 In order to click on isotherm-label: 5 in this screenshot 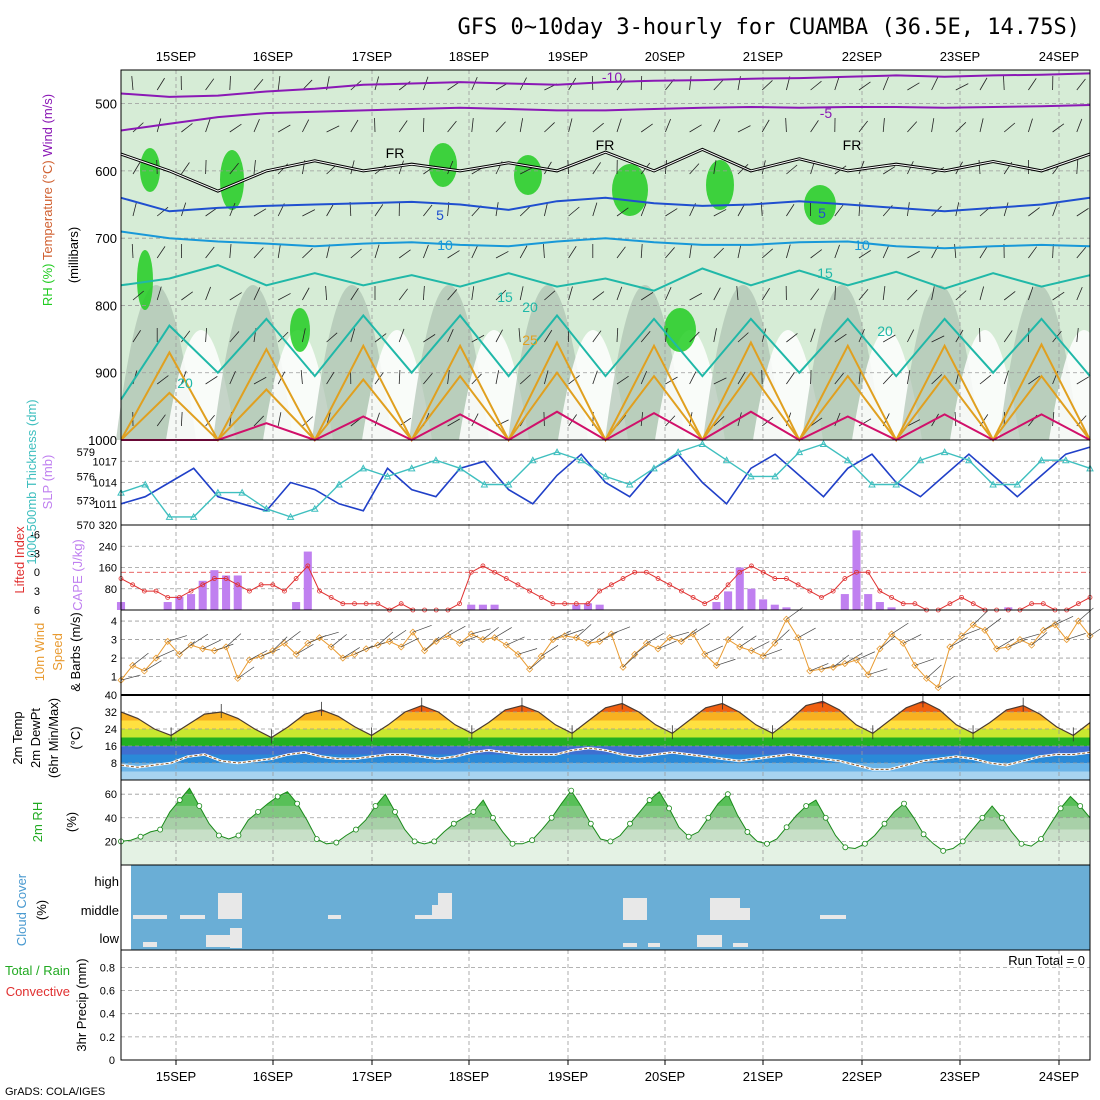, I will do `click(822, 213)`.